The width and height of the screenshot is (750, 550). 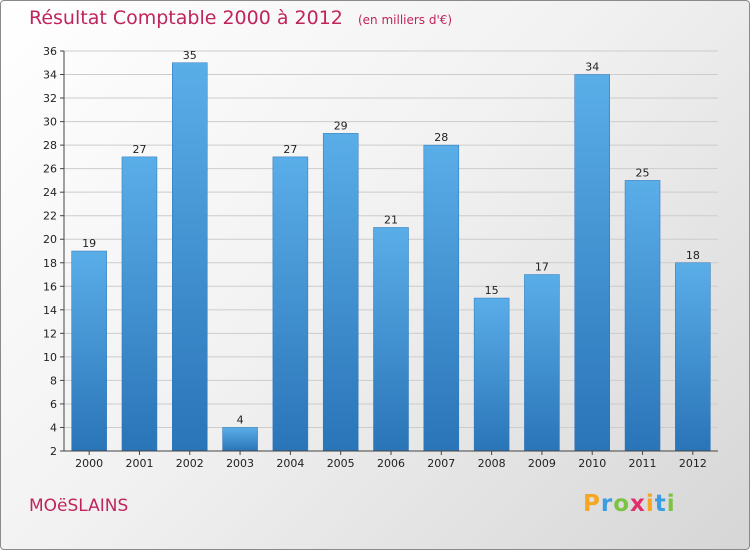 I want to click on bar-2000, so click(x=89, y=351).